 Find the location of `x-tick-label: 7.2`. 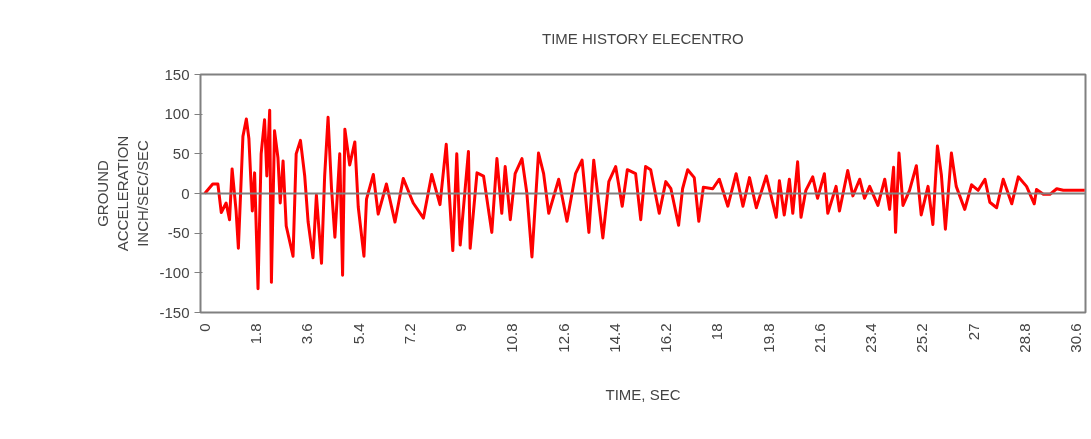

x-tick-label: 7.2 is located at coordinates (409, 334).